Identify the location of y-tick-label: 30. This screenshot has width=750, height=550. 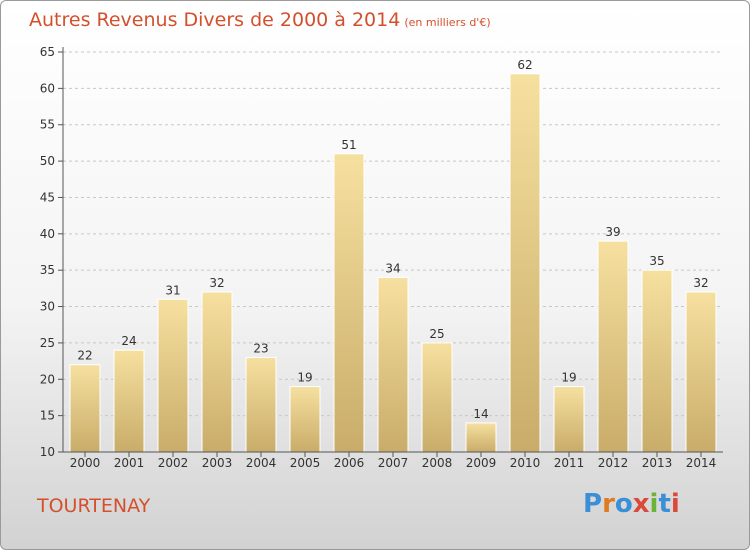
(47, 307).